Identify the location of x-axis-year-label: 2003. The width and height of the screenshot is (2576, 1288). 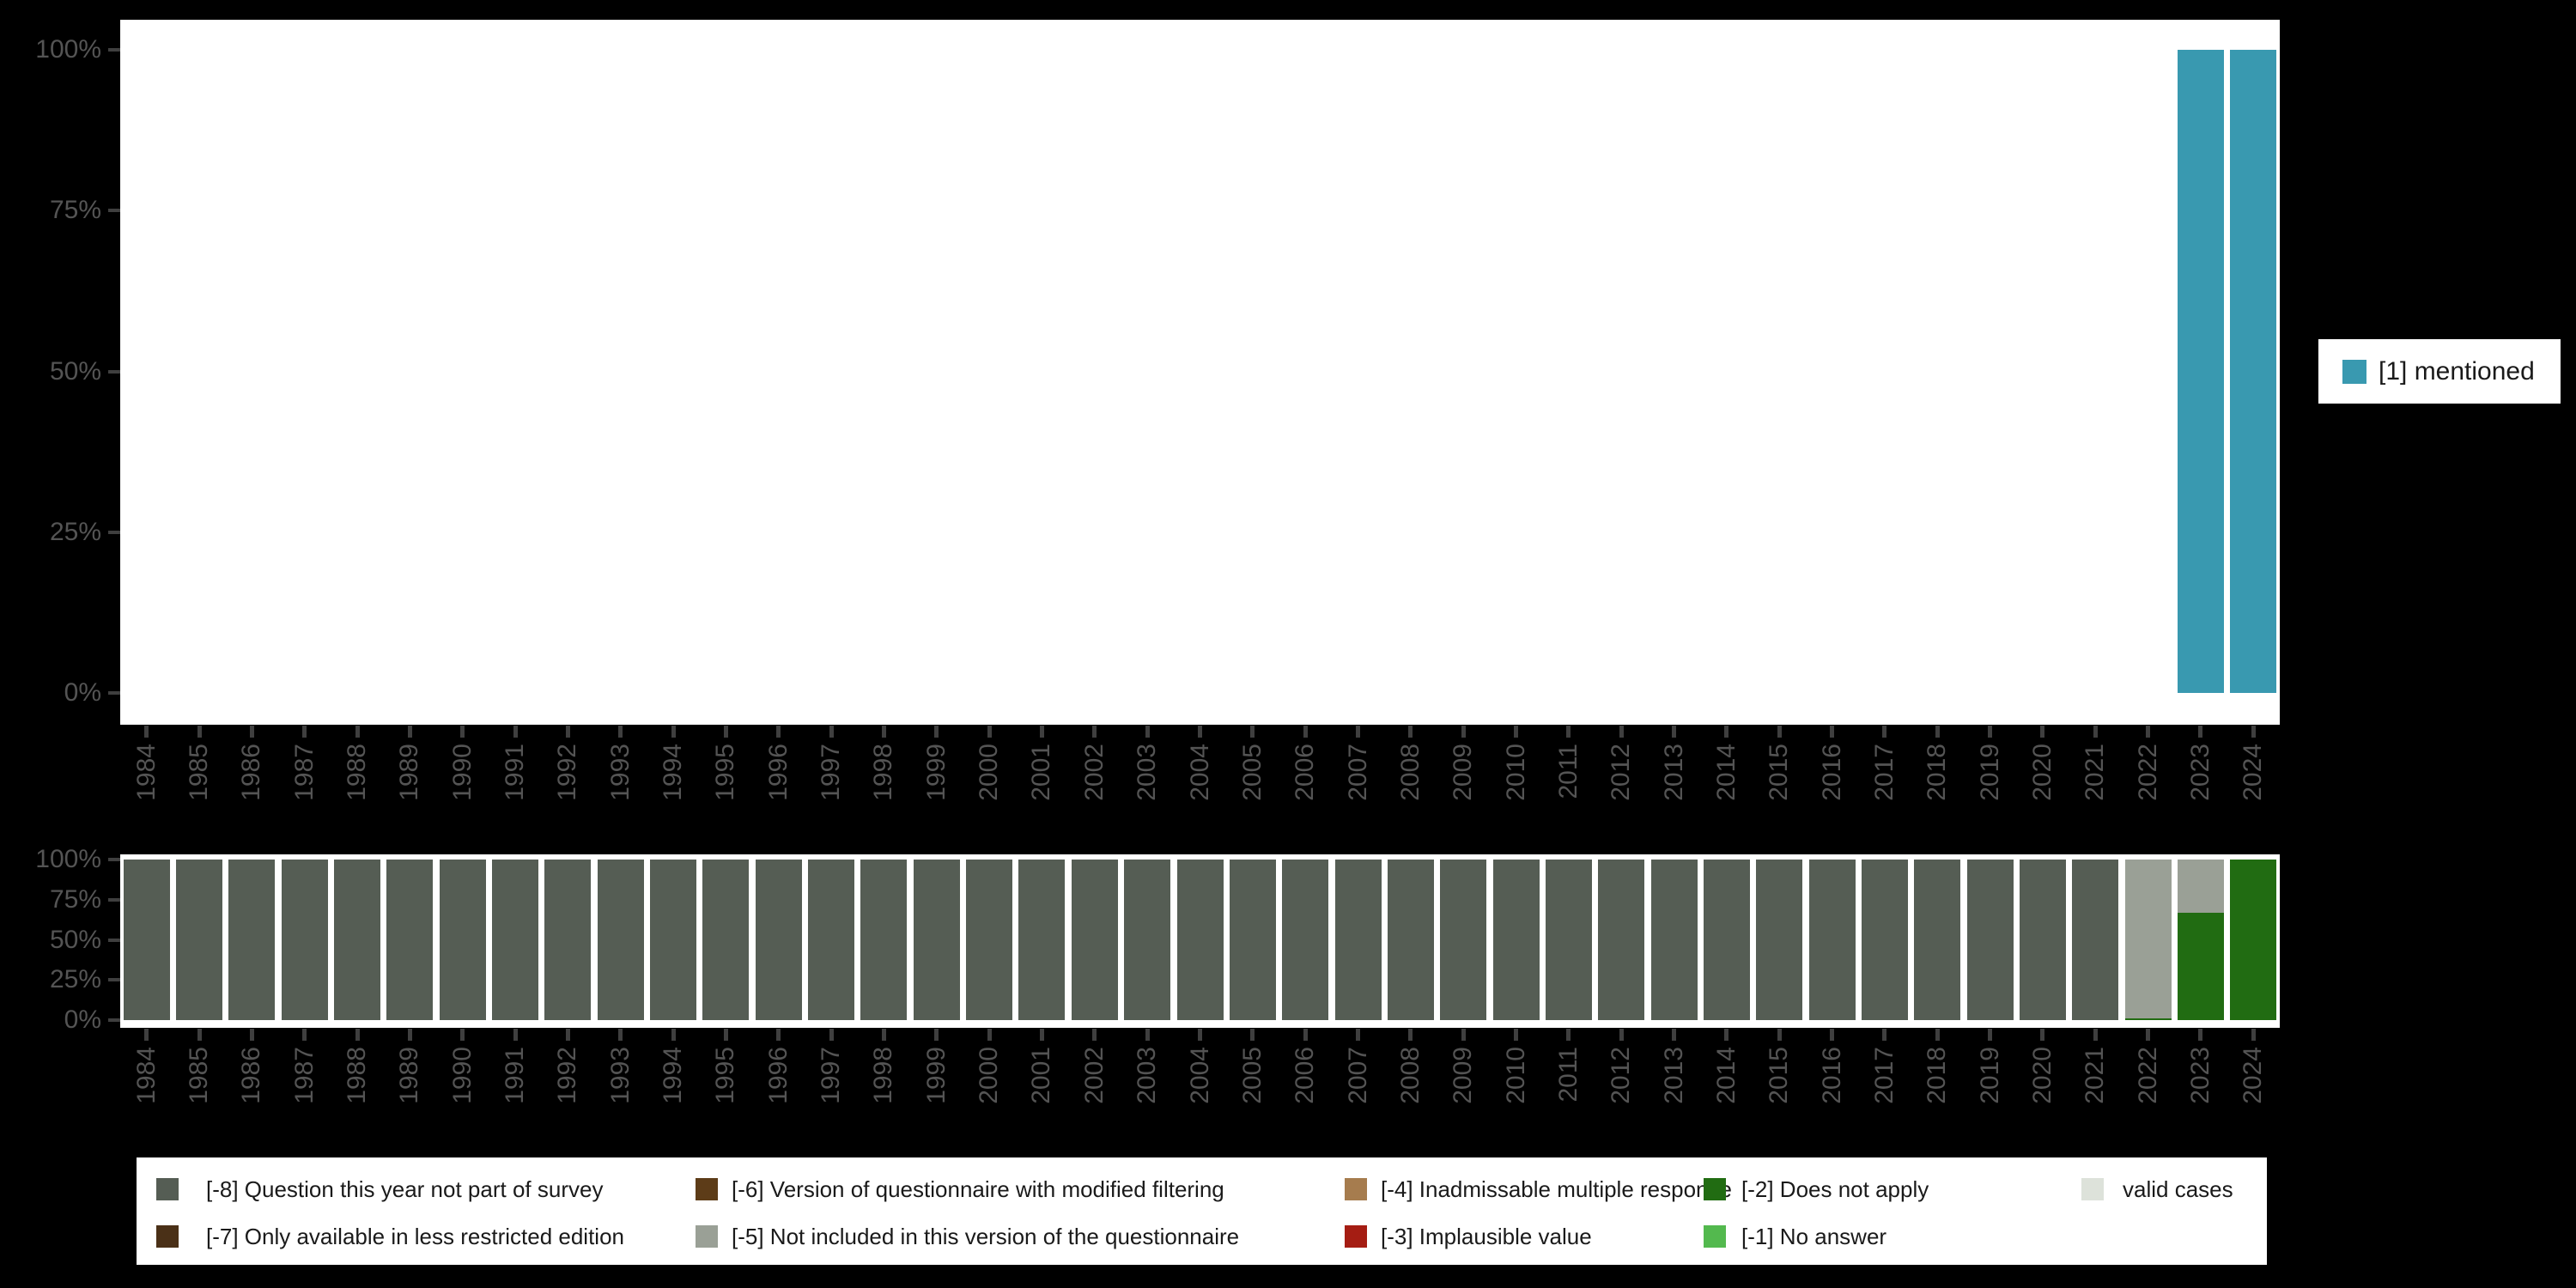
(1147, 1075).